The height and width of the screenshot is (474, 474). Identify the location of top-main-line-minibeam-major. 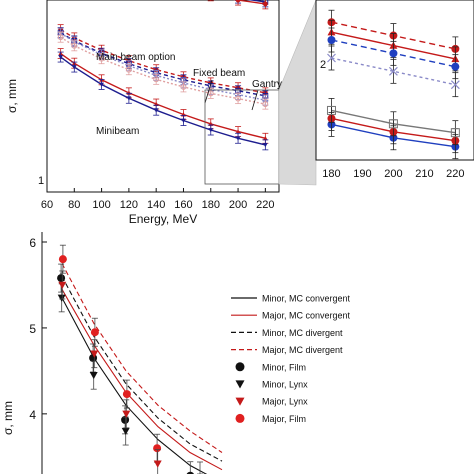
(163, 96).